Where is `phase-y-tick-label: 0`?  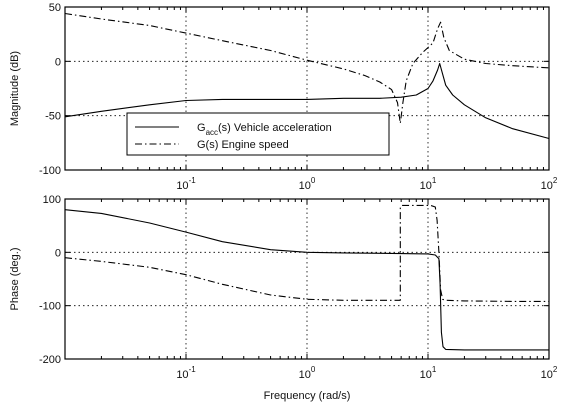
phase-y-tick-label: 0 is located at coordinates (58, 253).